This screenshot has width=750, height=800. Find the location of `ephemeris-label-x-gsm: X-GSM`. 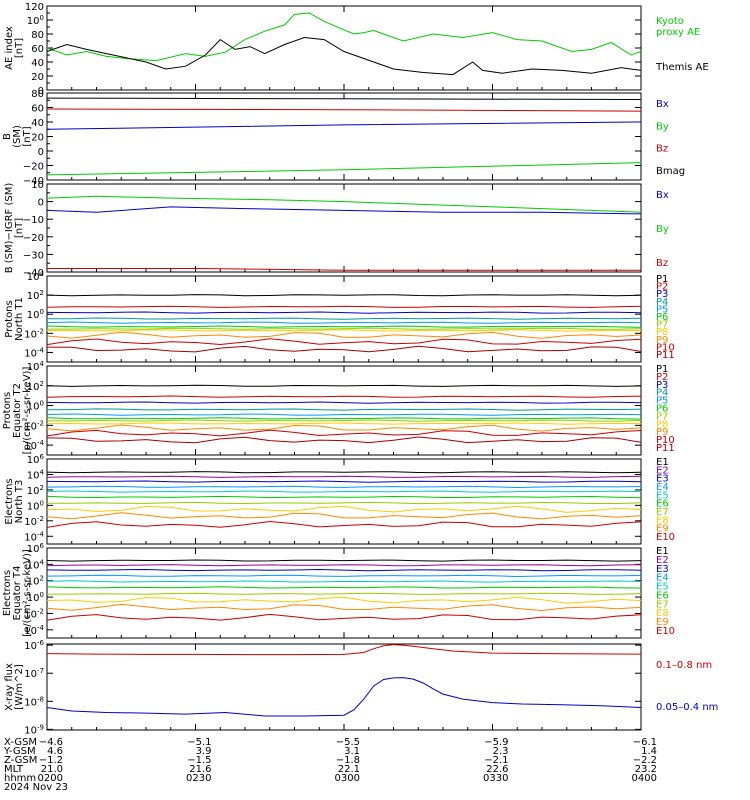

ephemeris-label-x-gsm: X-GSM is located at coordinates (20, 742).